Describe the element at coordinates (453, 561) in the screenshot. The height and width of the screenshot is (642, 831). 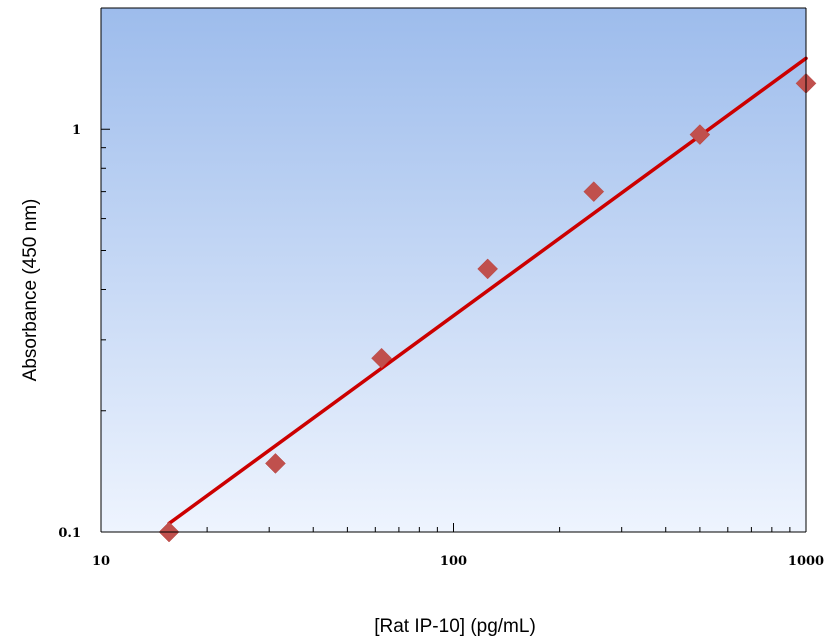
I see `x-tick-label: 100` at that location.